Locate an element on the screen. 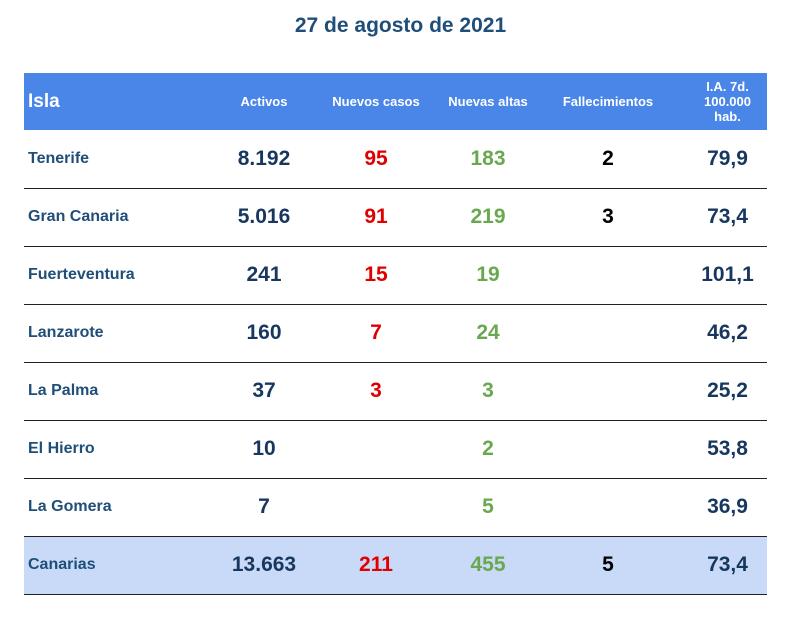 The height and width of the screenshot is (625, 801). table-row: Fuerteventura 241 15 19 101,1 is located at coordinates (395, 275).